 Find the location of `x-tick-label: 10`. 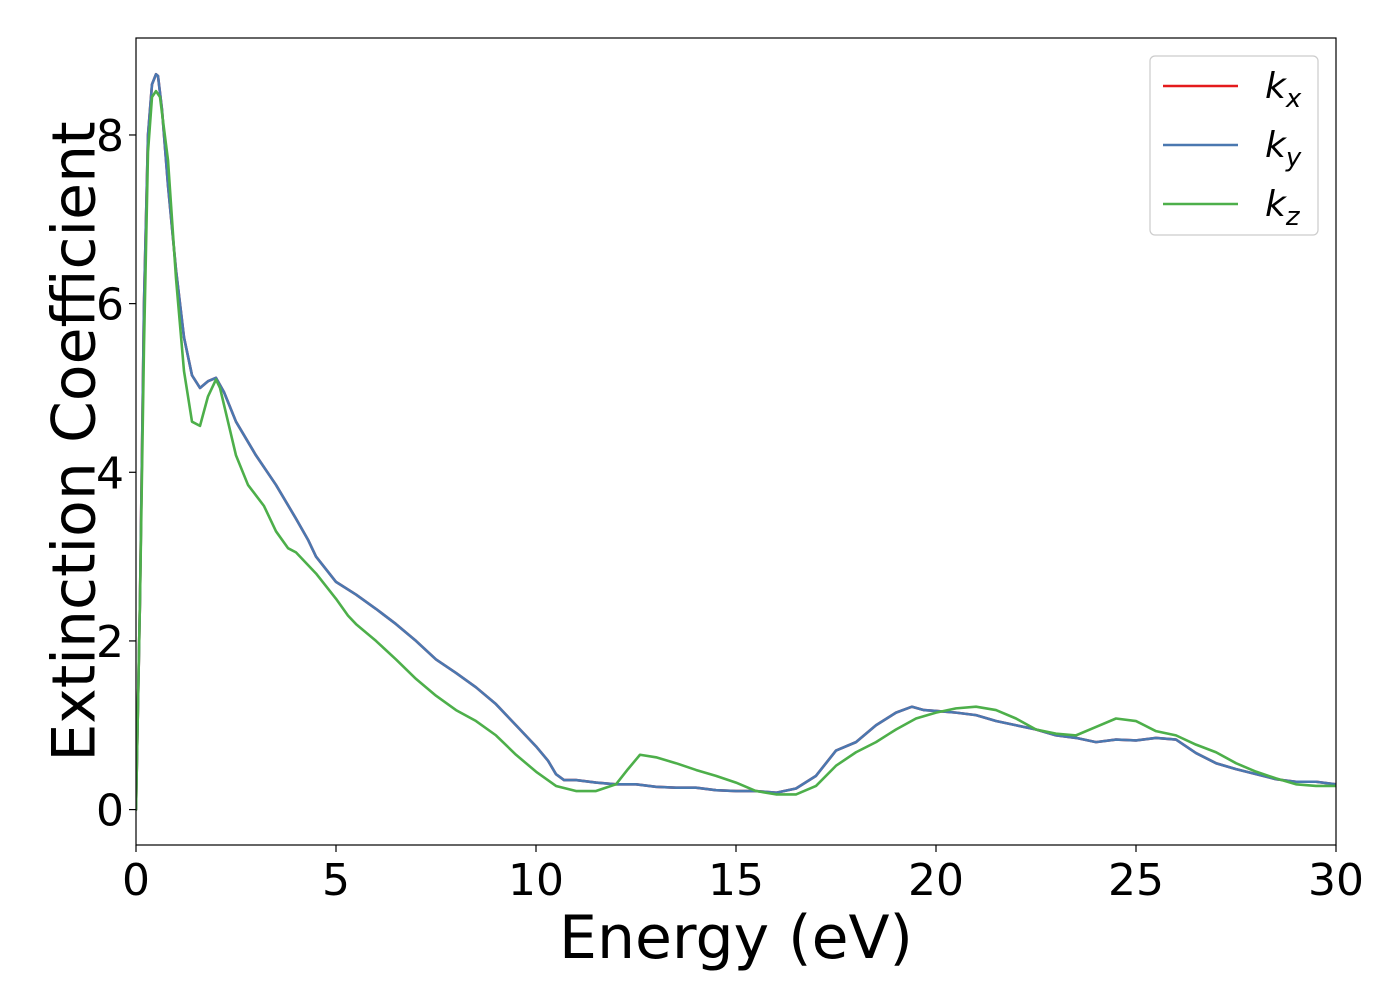

x-tick-label: 10 is located at coordinates (536, 880).